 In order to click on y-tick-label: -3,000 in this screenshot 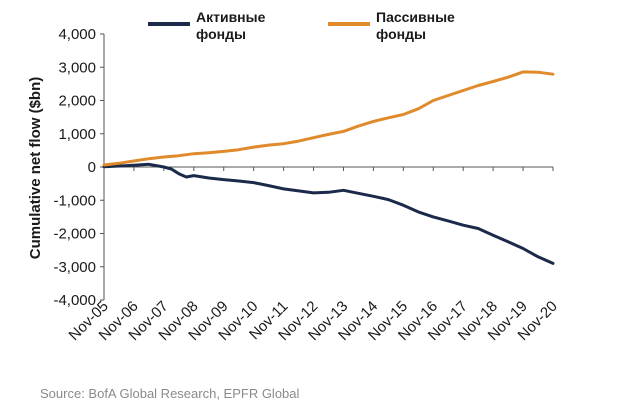, I will do `click(74, 267)`.